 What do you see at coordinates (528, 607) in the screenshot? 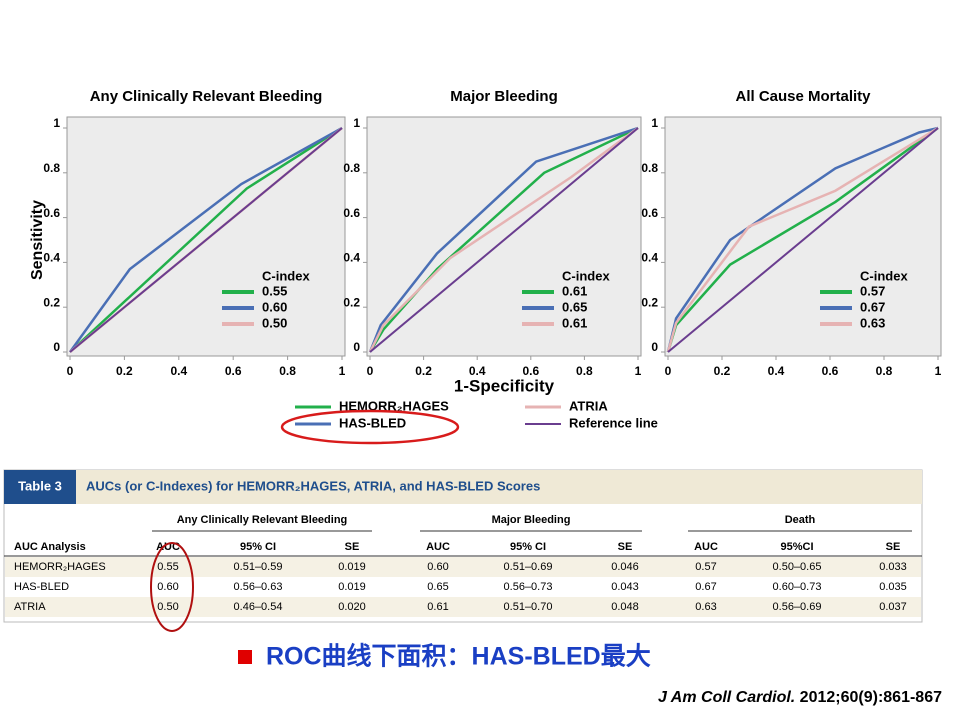
I see `table-cell: 0.51–0.70` at bounding box center [528, 607].